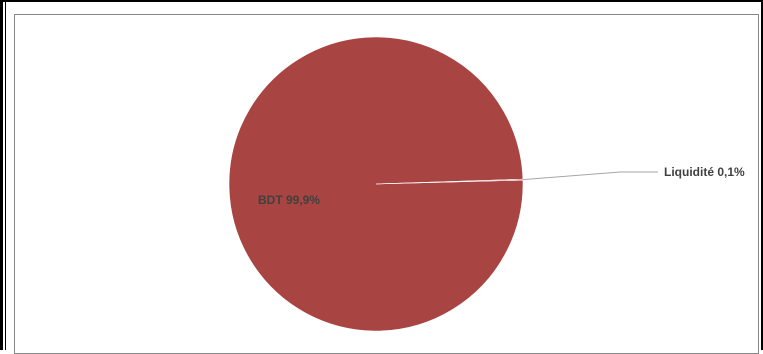  Describe the element at coordinates (762, 175) in the screenshot. I see `frame-border-right` at that location.